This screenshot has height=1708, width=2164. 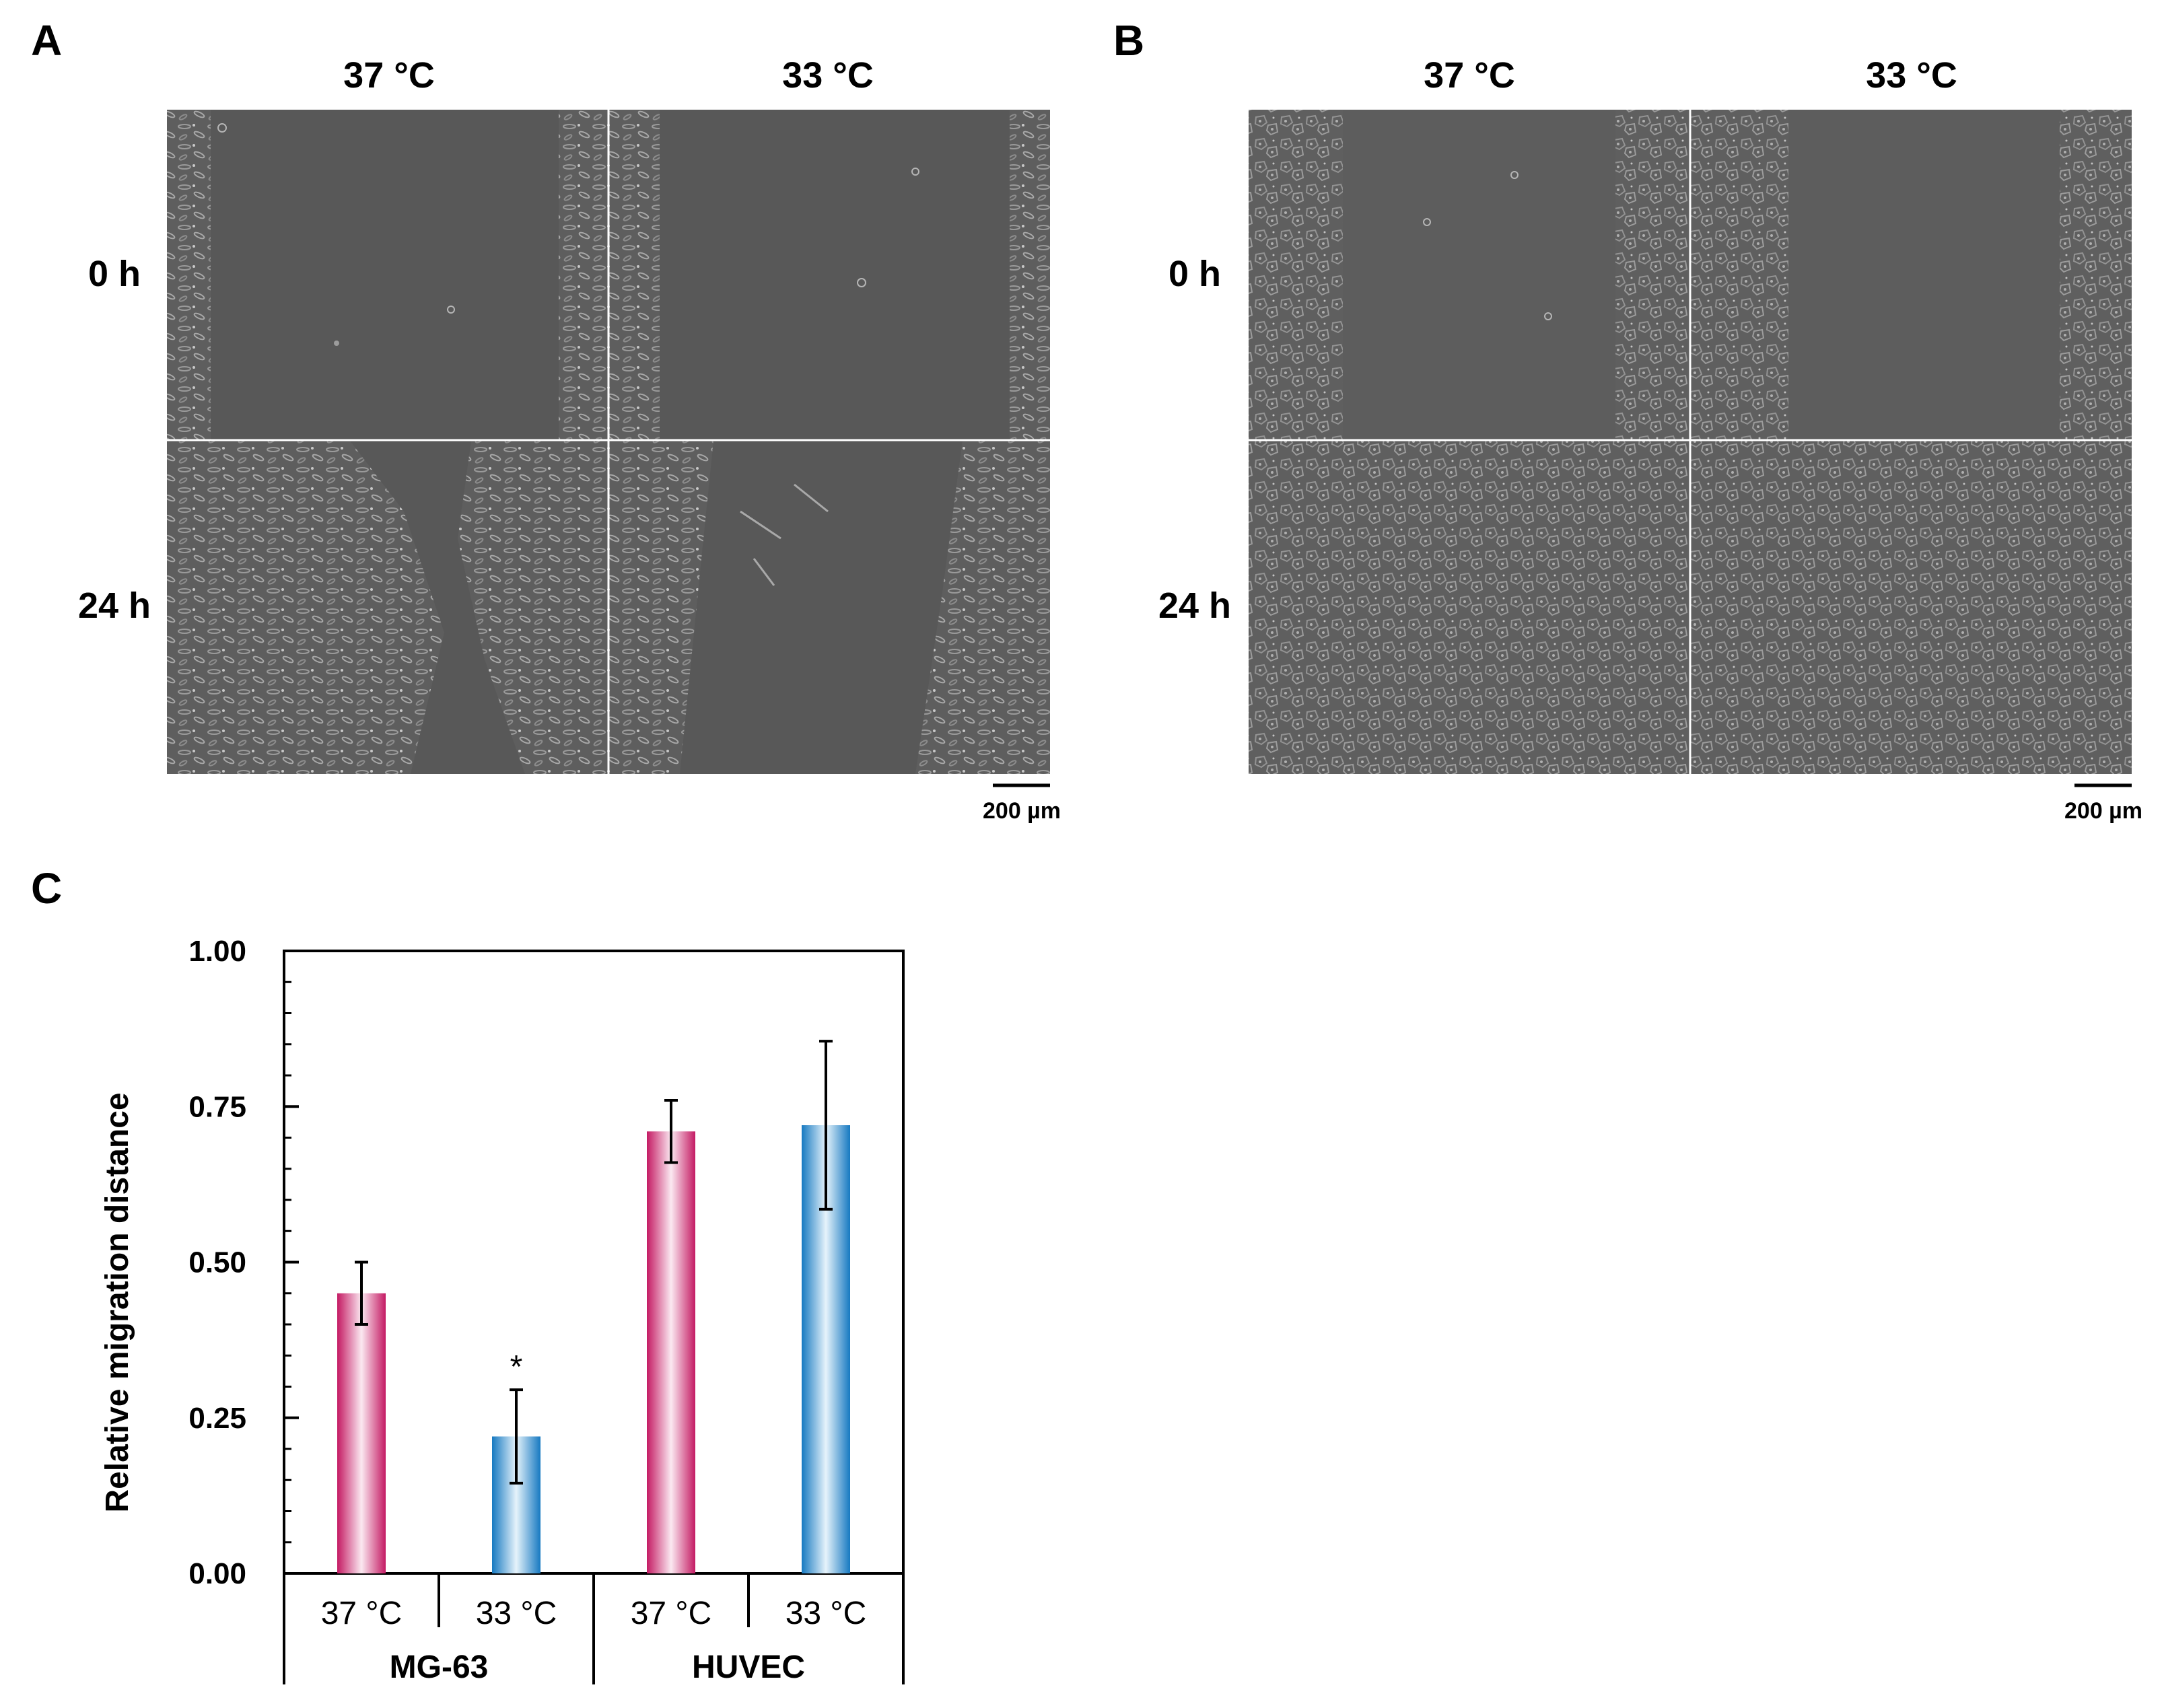 What do you see at coordinates (593, 1306) in the screenshot?
I see `bar-series: *` at bounding box center [593, 1306].